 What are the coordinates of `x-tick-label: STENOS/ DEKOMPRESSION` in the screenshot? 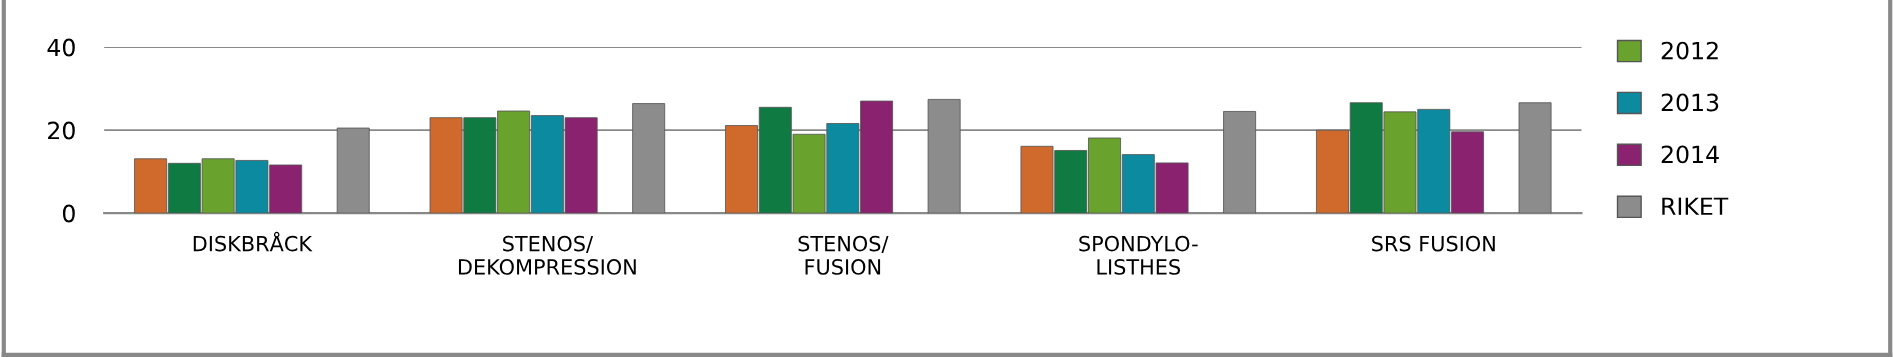 It's located at (547, 255).